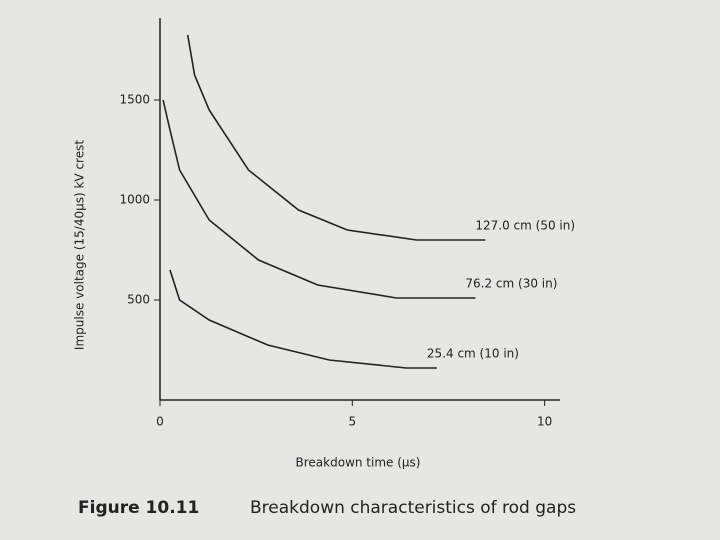 The width and height of the screenshot is (720, 540). What do you see at coordinates (544, 422) in the screenshot?
I see `x-tick-label: 10` at bounding box center [544, 422].